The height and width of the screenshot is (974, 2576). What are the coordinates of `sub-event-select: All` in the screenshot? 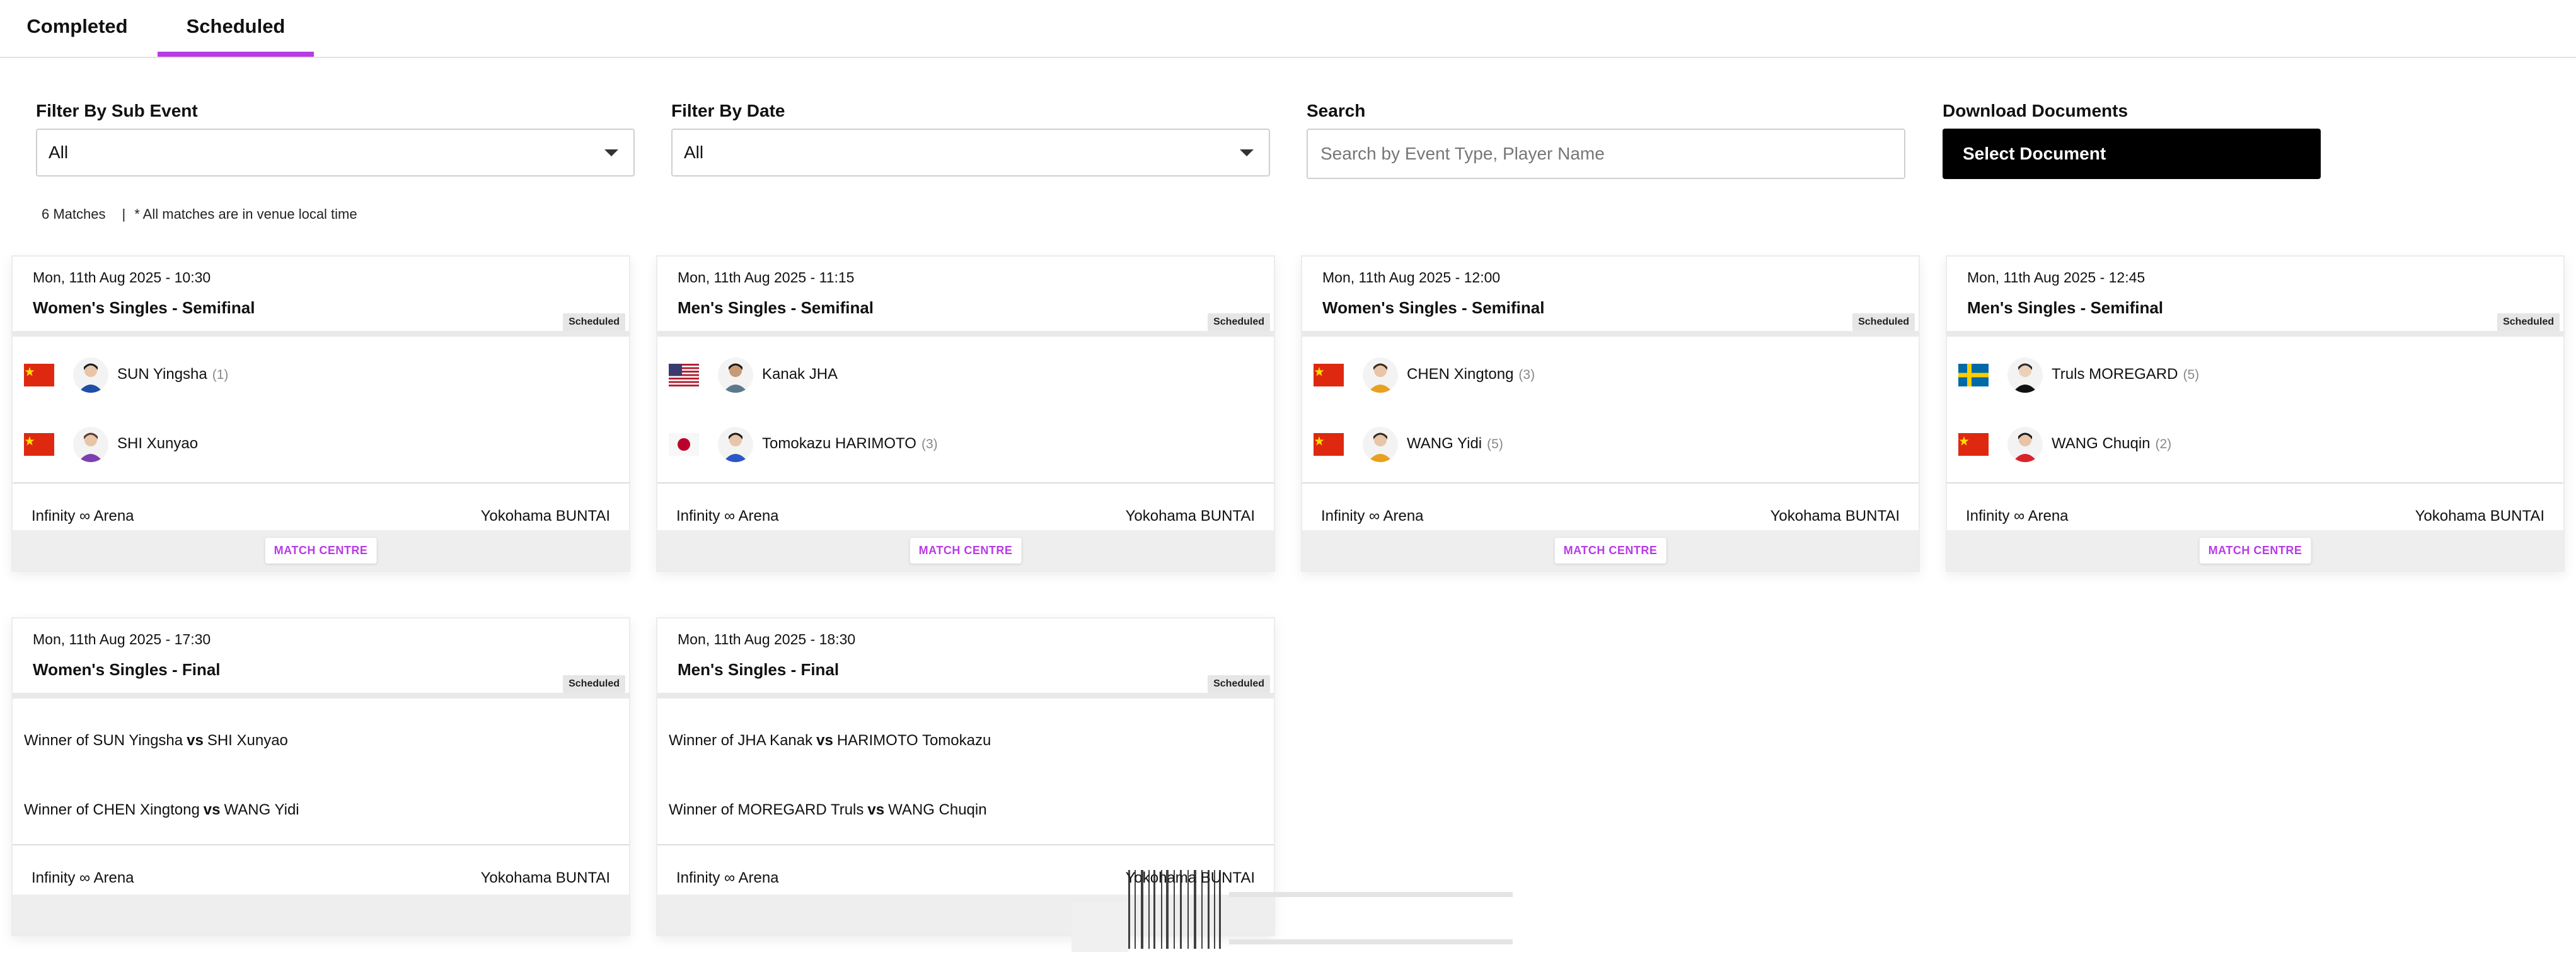 It's located at (335, 153).